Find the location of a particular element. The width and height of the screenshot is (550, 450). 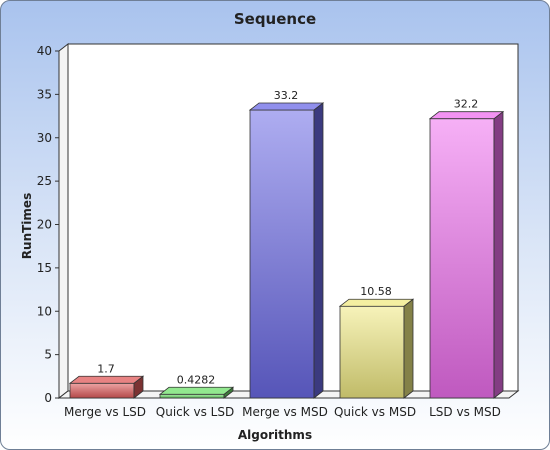

x-axis-label: Algorithms is located at coordinates (275, 435).